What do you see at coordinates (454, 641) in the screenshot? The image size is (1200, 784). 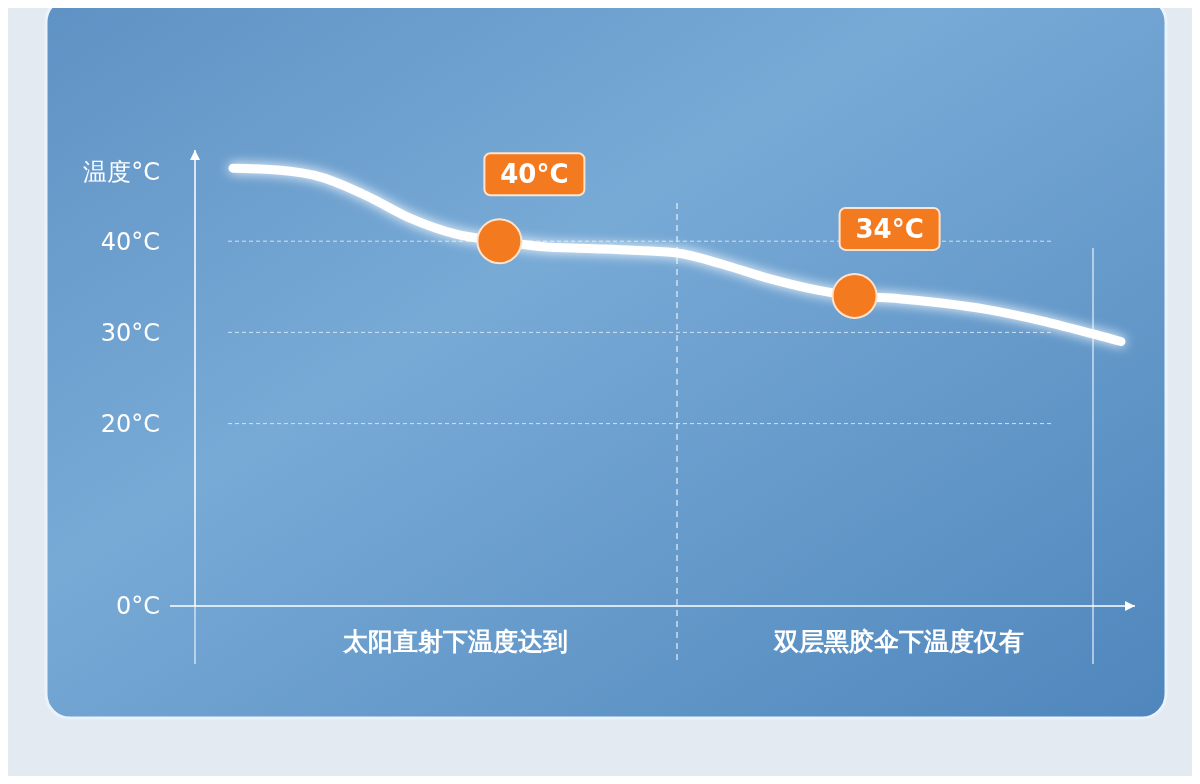 I see `x-tick-label: 太阳直射下温度达到` at bounding box center [454, 641].